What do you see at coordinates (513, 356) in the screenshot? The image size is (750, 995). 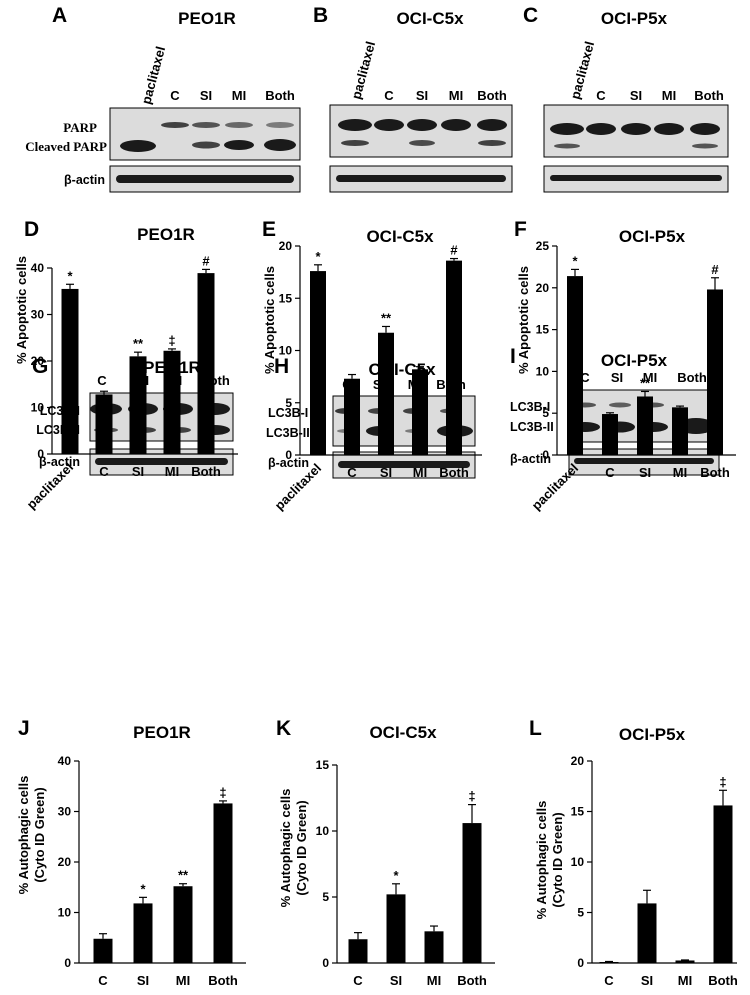 I see `panel-letter-i: I` at bounding box center [513, 356].